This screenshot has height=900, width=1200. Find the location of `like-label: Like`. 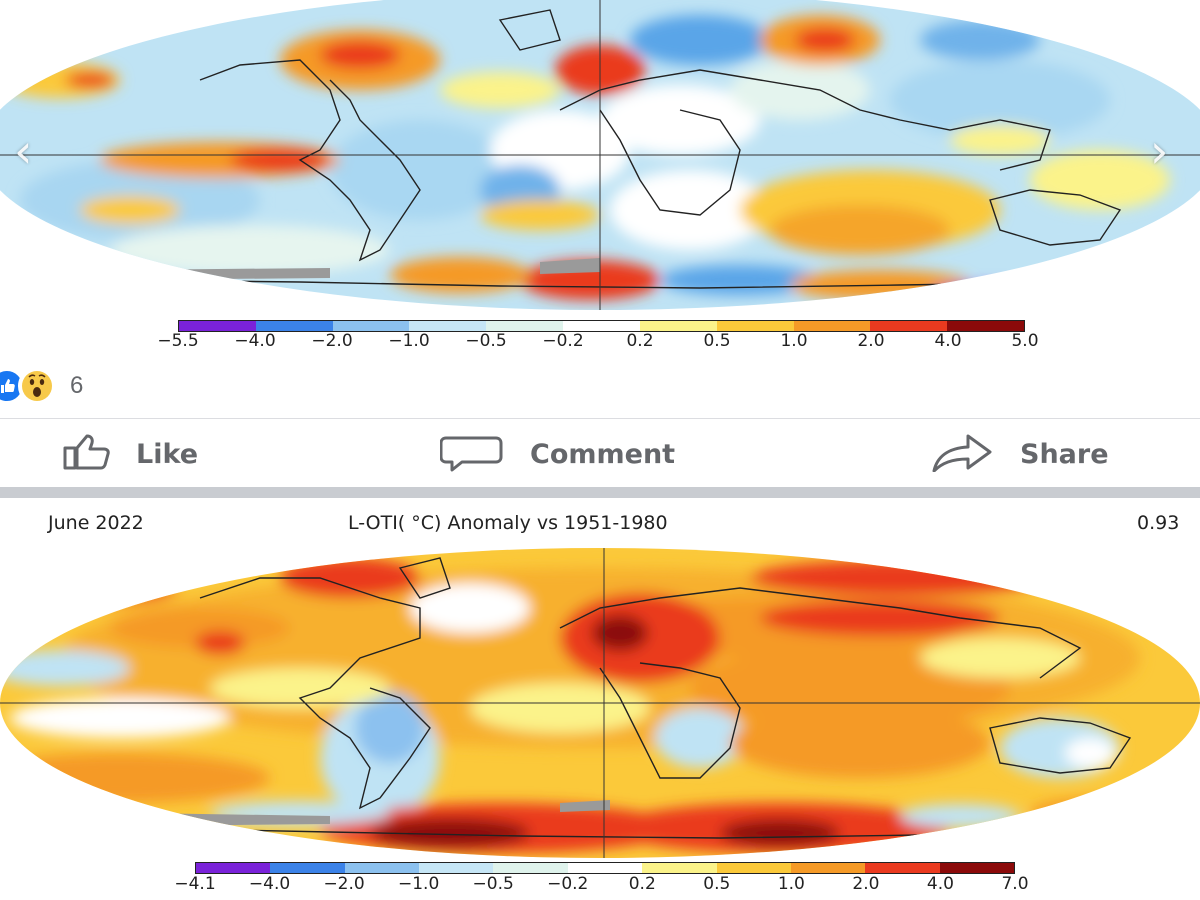

like-label: Like is located at coordinates (167, 454).